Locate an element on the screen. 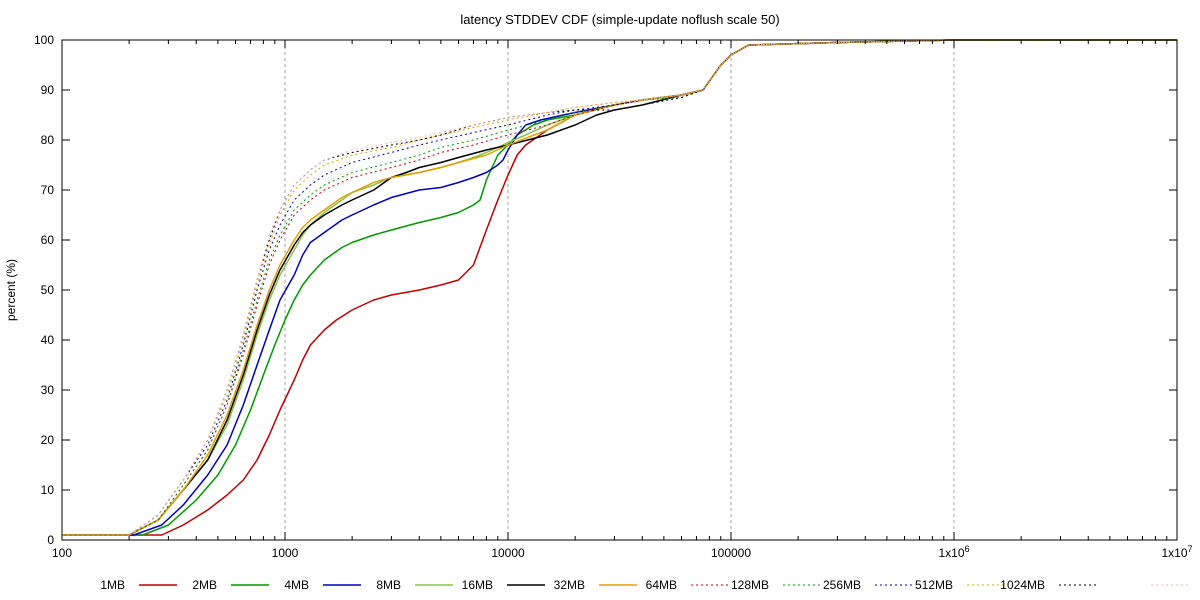  x-tick-label: 10000 is located at coordinates (508, 553).